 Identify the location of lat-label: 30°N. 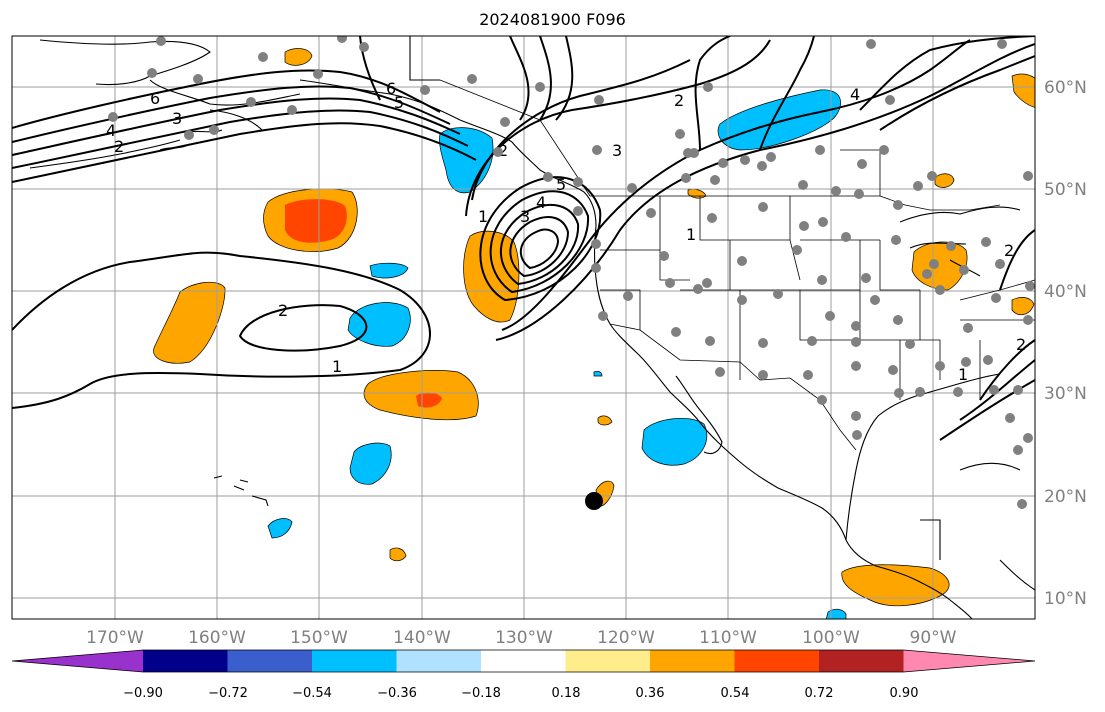
(1065, 394).